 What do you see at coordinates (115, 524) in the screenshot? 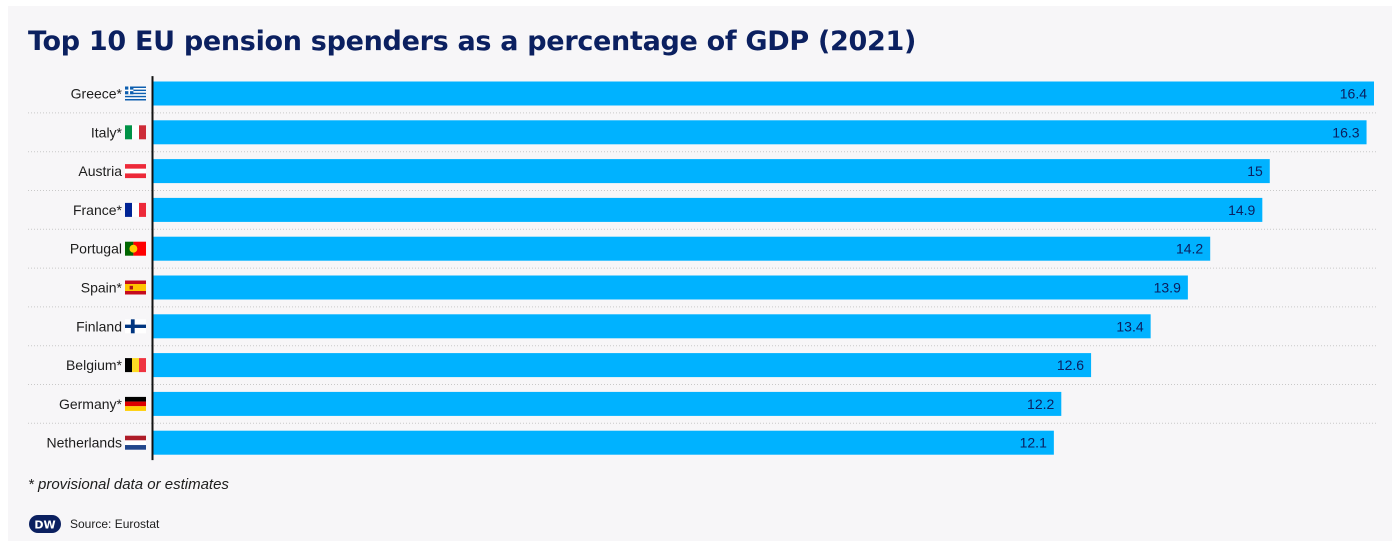
I see `source-text: Source: Eurostat` at bounding box center [115, 524].